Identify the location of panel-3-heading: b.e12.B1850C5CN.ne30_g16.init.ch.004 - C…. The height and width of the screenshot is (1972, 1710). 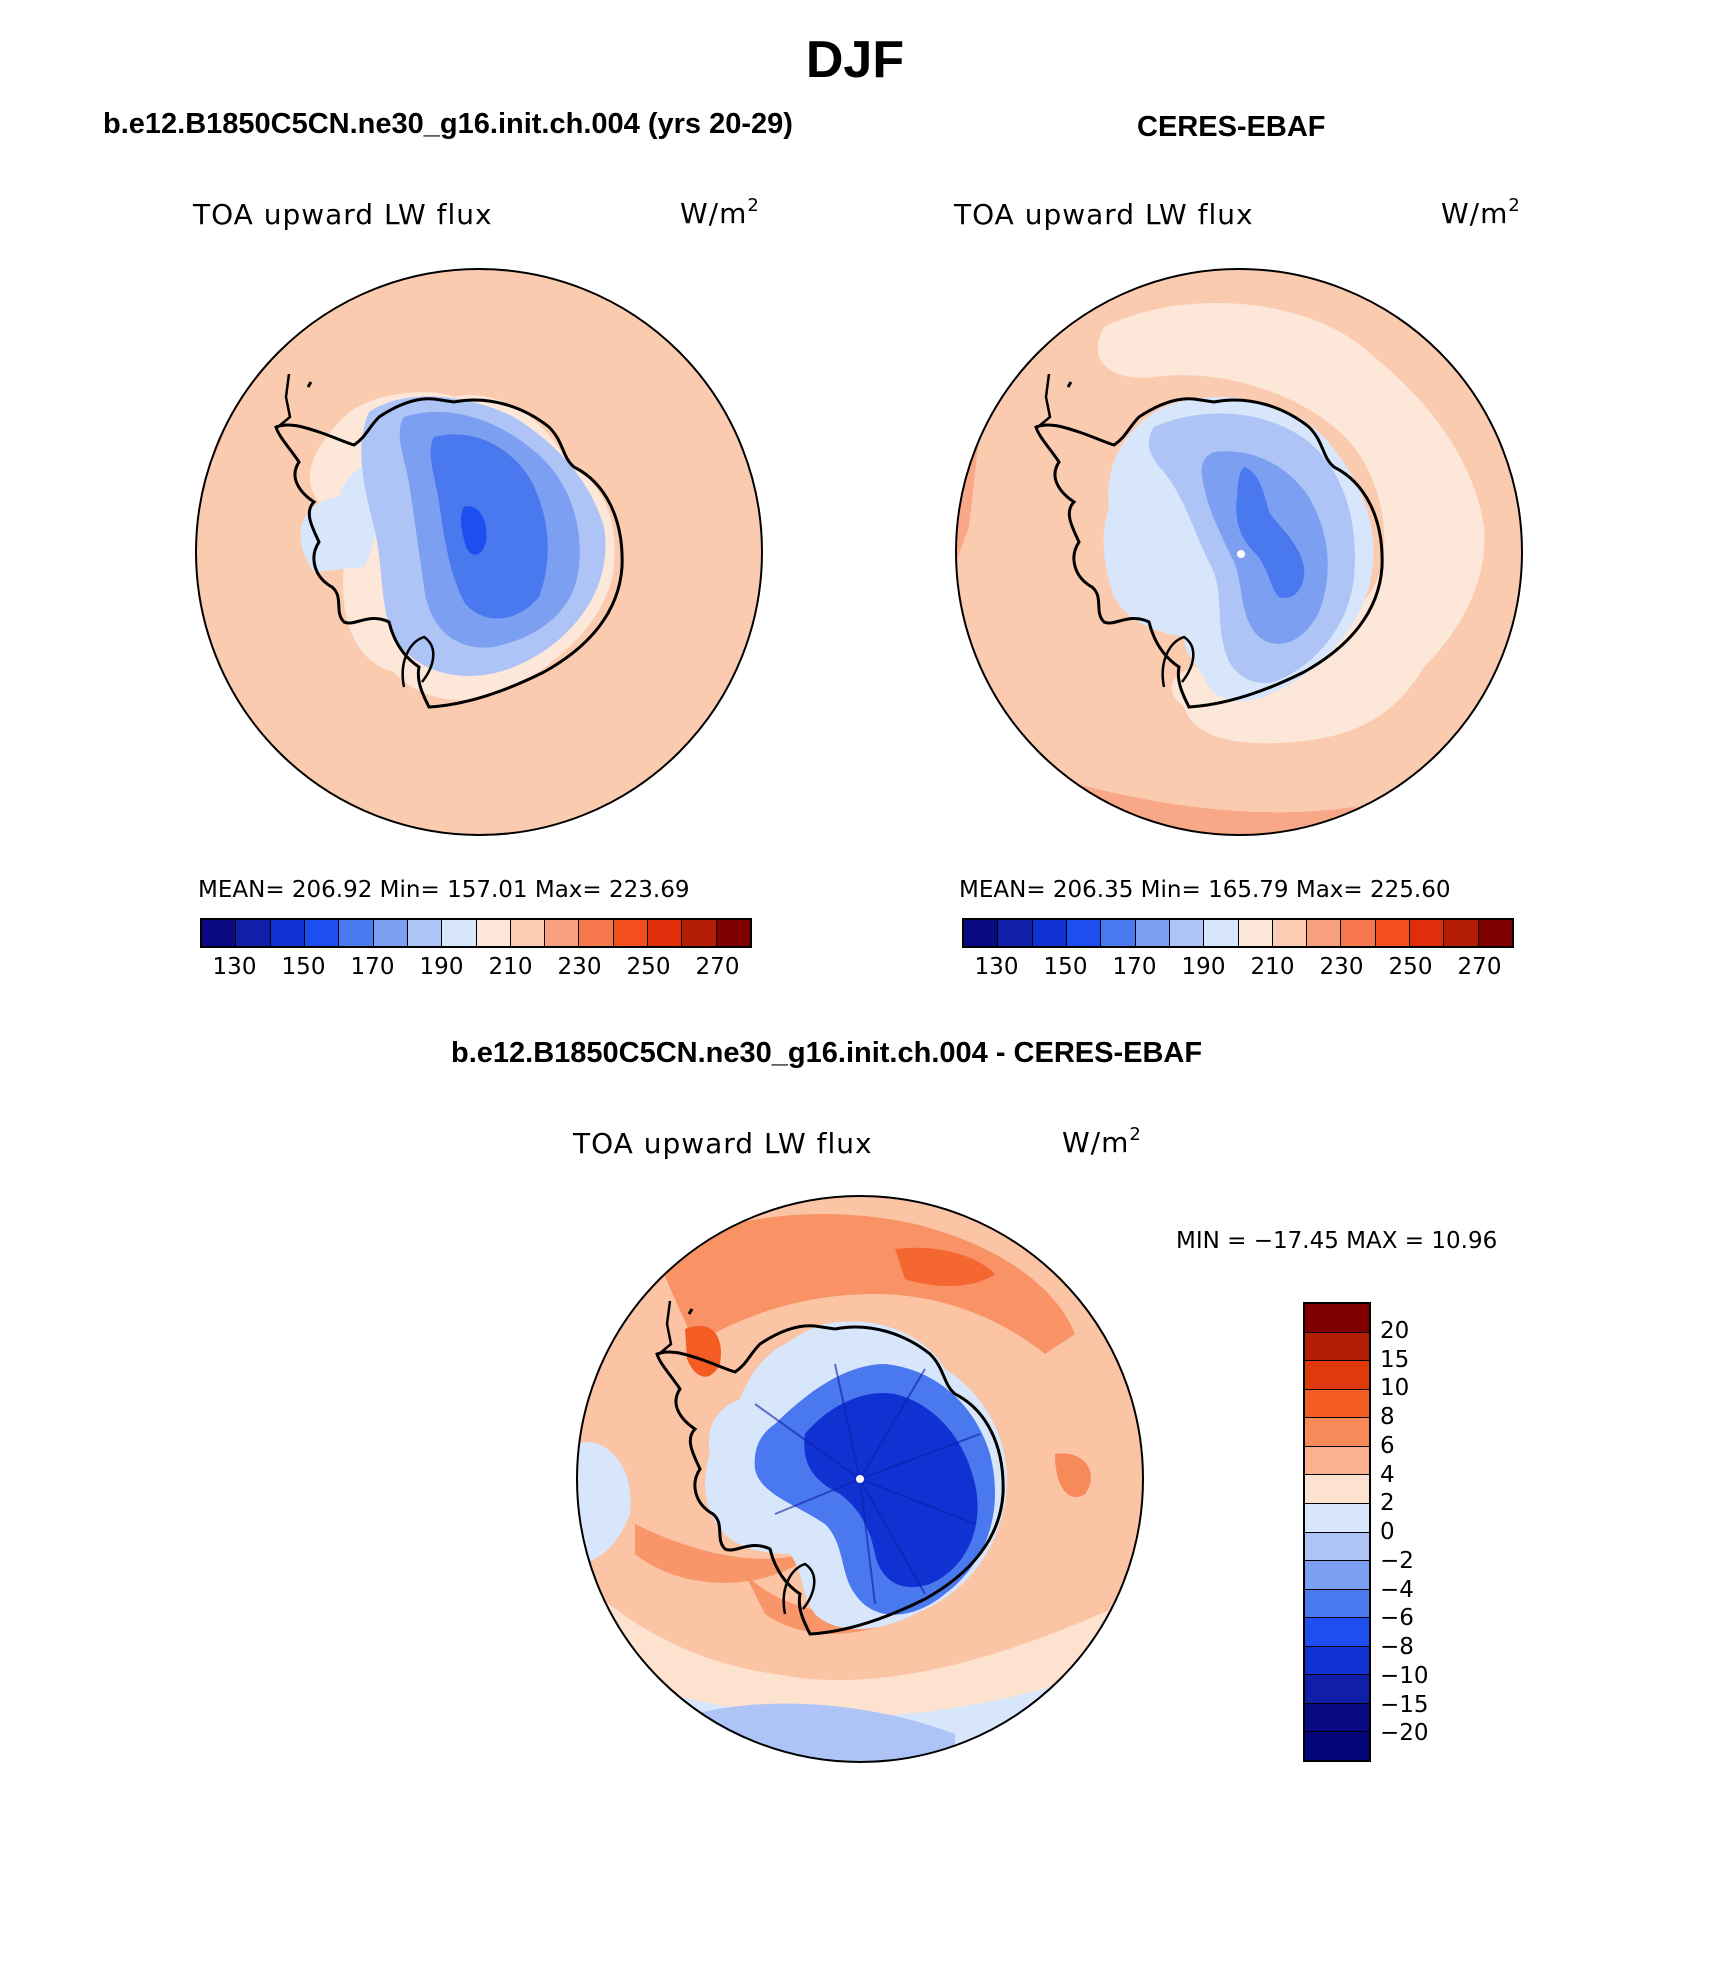
(827, 1053).